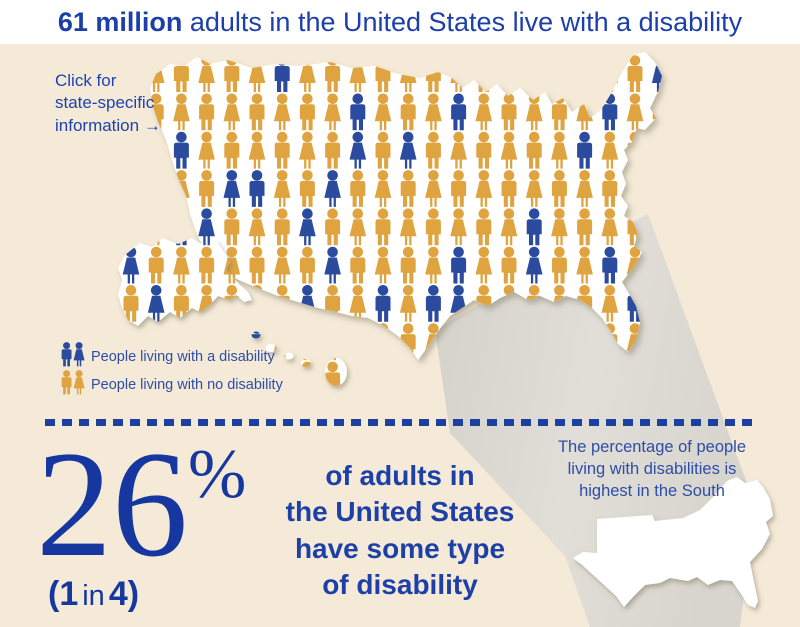 The image size is (800, 627). I want to click on legend-no-disability-icon, so click(73, 382).